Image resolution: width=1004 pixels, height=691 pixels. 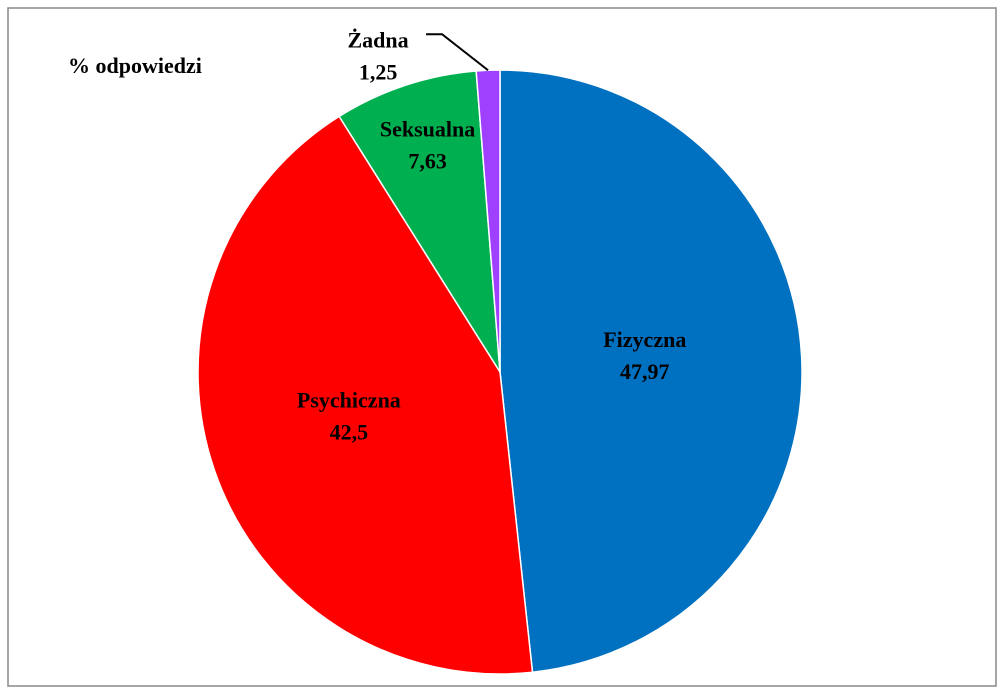 What do you see at coordinates (349, 432) in the screenshot?
I see `slice-value-label: 42,5` at bounding box center [349, 432].